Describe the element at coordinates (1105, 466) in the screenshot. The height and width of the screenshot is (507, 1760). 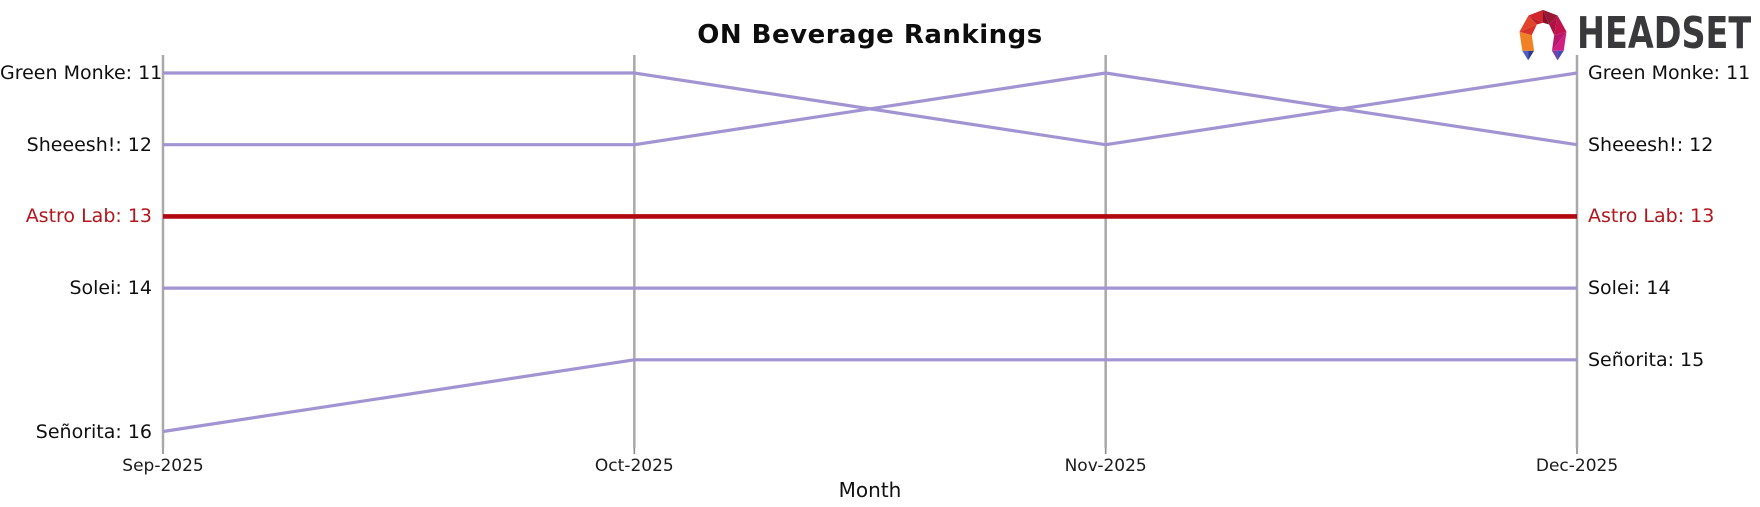
I see `x-tick-label-nov-2025: Nov-2025` at that location.